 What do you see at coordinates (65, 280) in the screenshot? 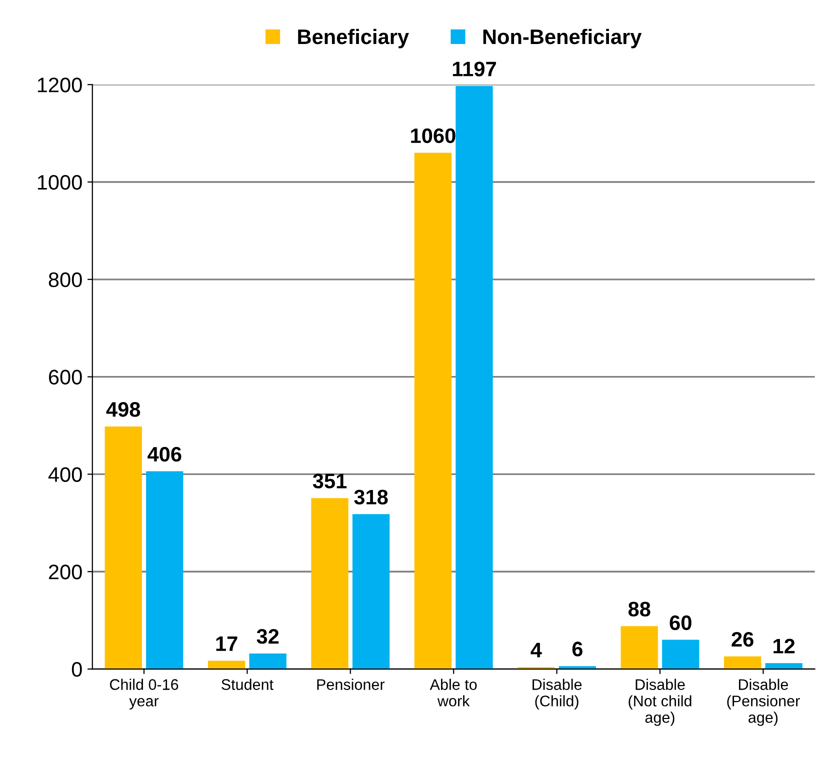
I see `y-tick-label: 800` at bounding box center [65, 280].